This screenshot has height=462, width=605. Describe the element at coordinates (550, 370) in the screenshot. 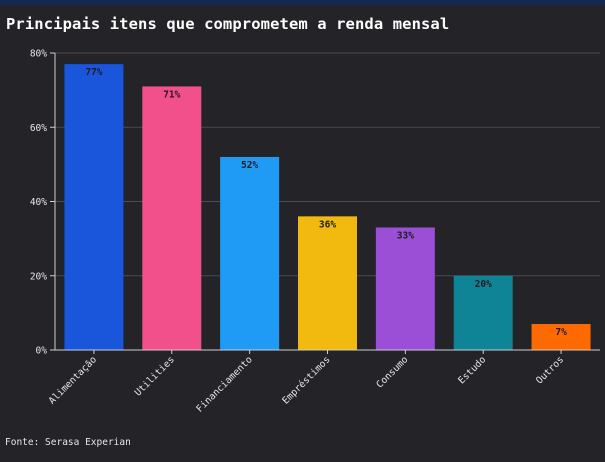

I see `x-tick-label: Outros` at that location.